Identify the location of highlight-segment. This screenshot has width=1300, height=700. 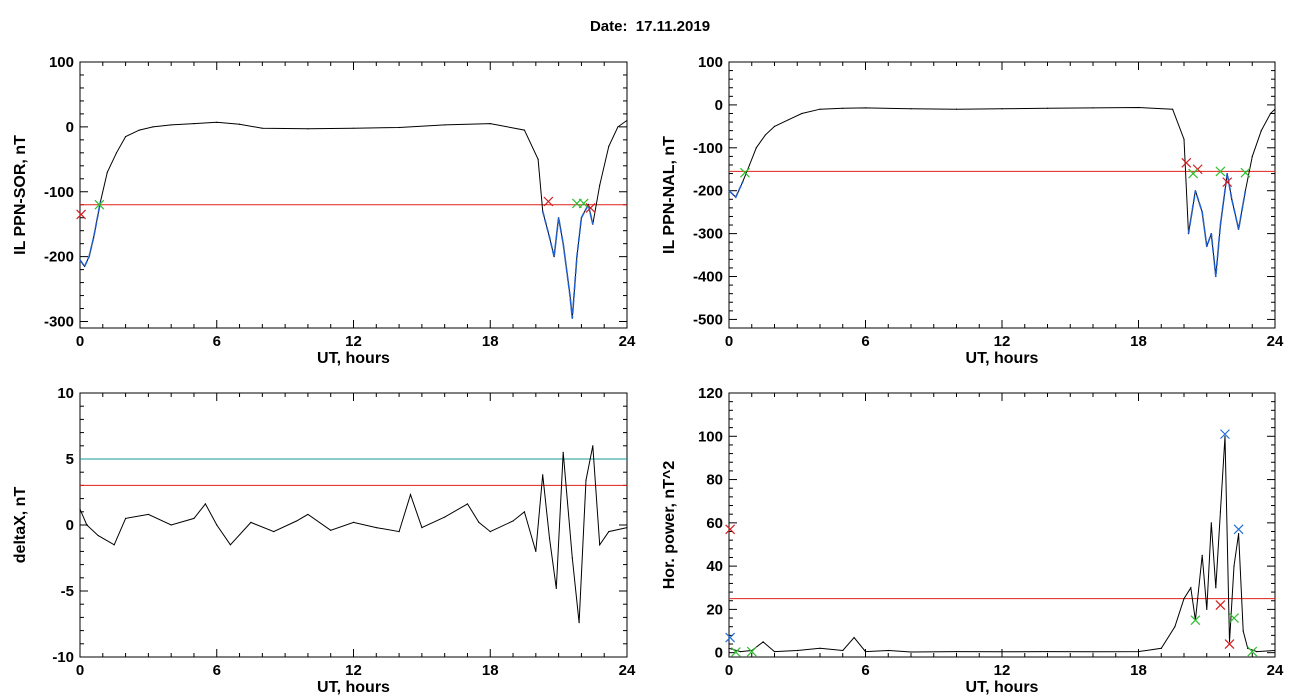
(90, 234).